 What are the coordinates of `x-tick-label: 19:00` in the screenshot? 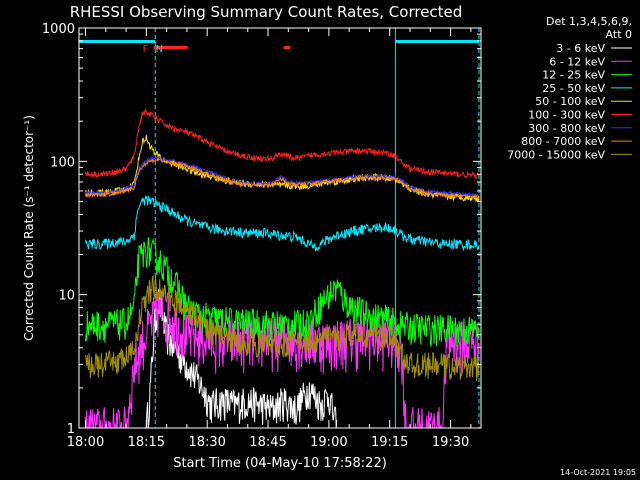 It's located at (328, 442).